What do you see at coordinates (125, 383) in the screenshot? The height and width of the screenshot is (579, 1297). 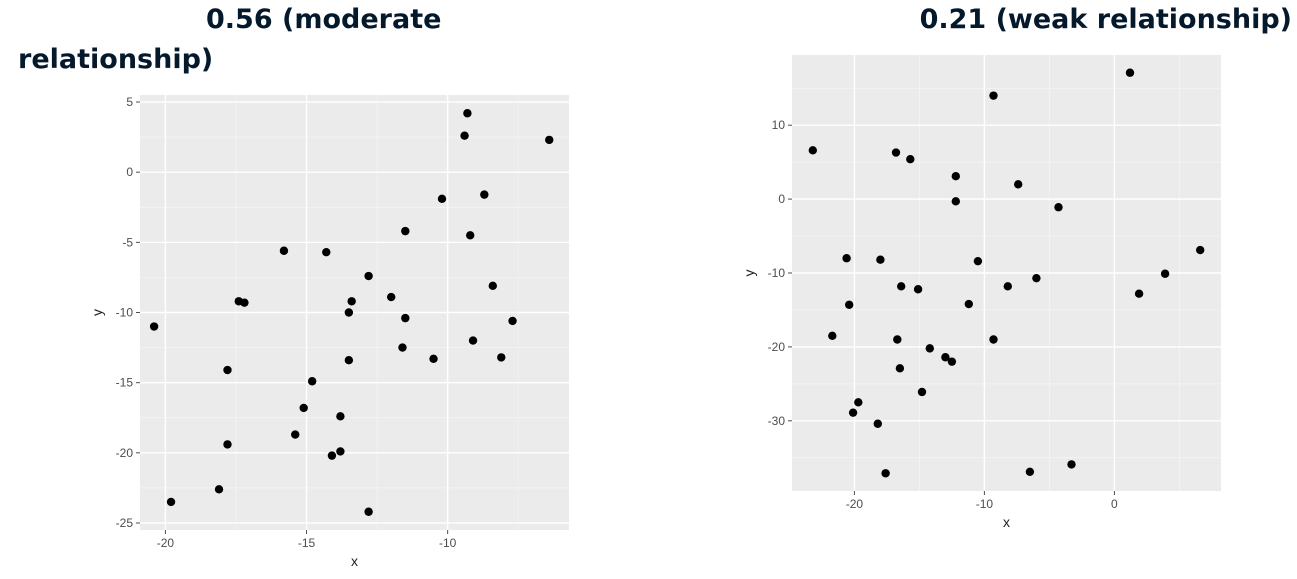 I see `left-y-tick-label: -15` at bounding box center [125, 383].